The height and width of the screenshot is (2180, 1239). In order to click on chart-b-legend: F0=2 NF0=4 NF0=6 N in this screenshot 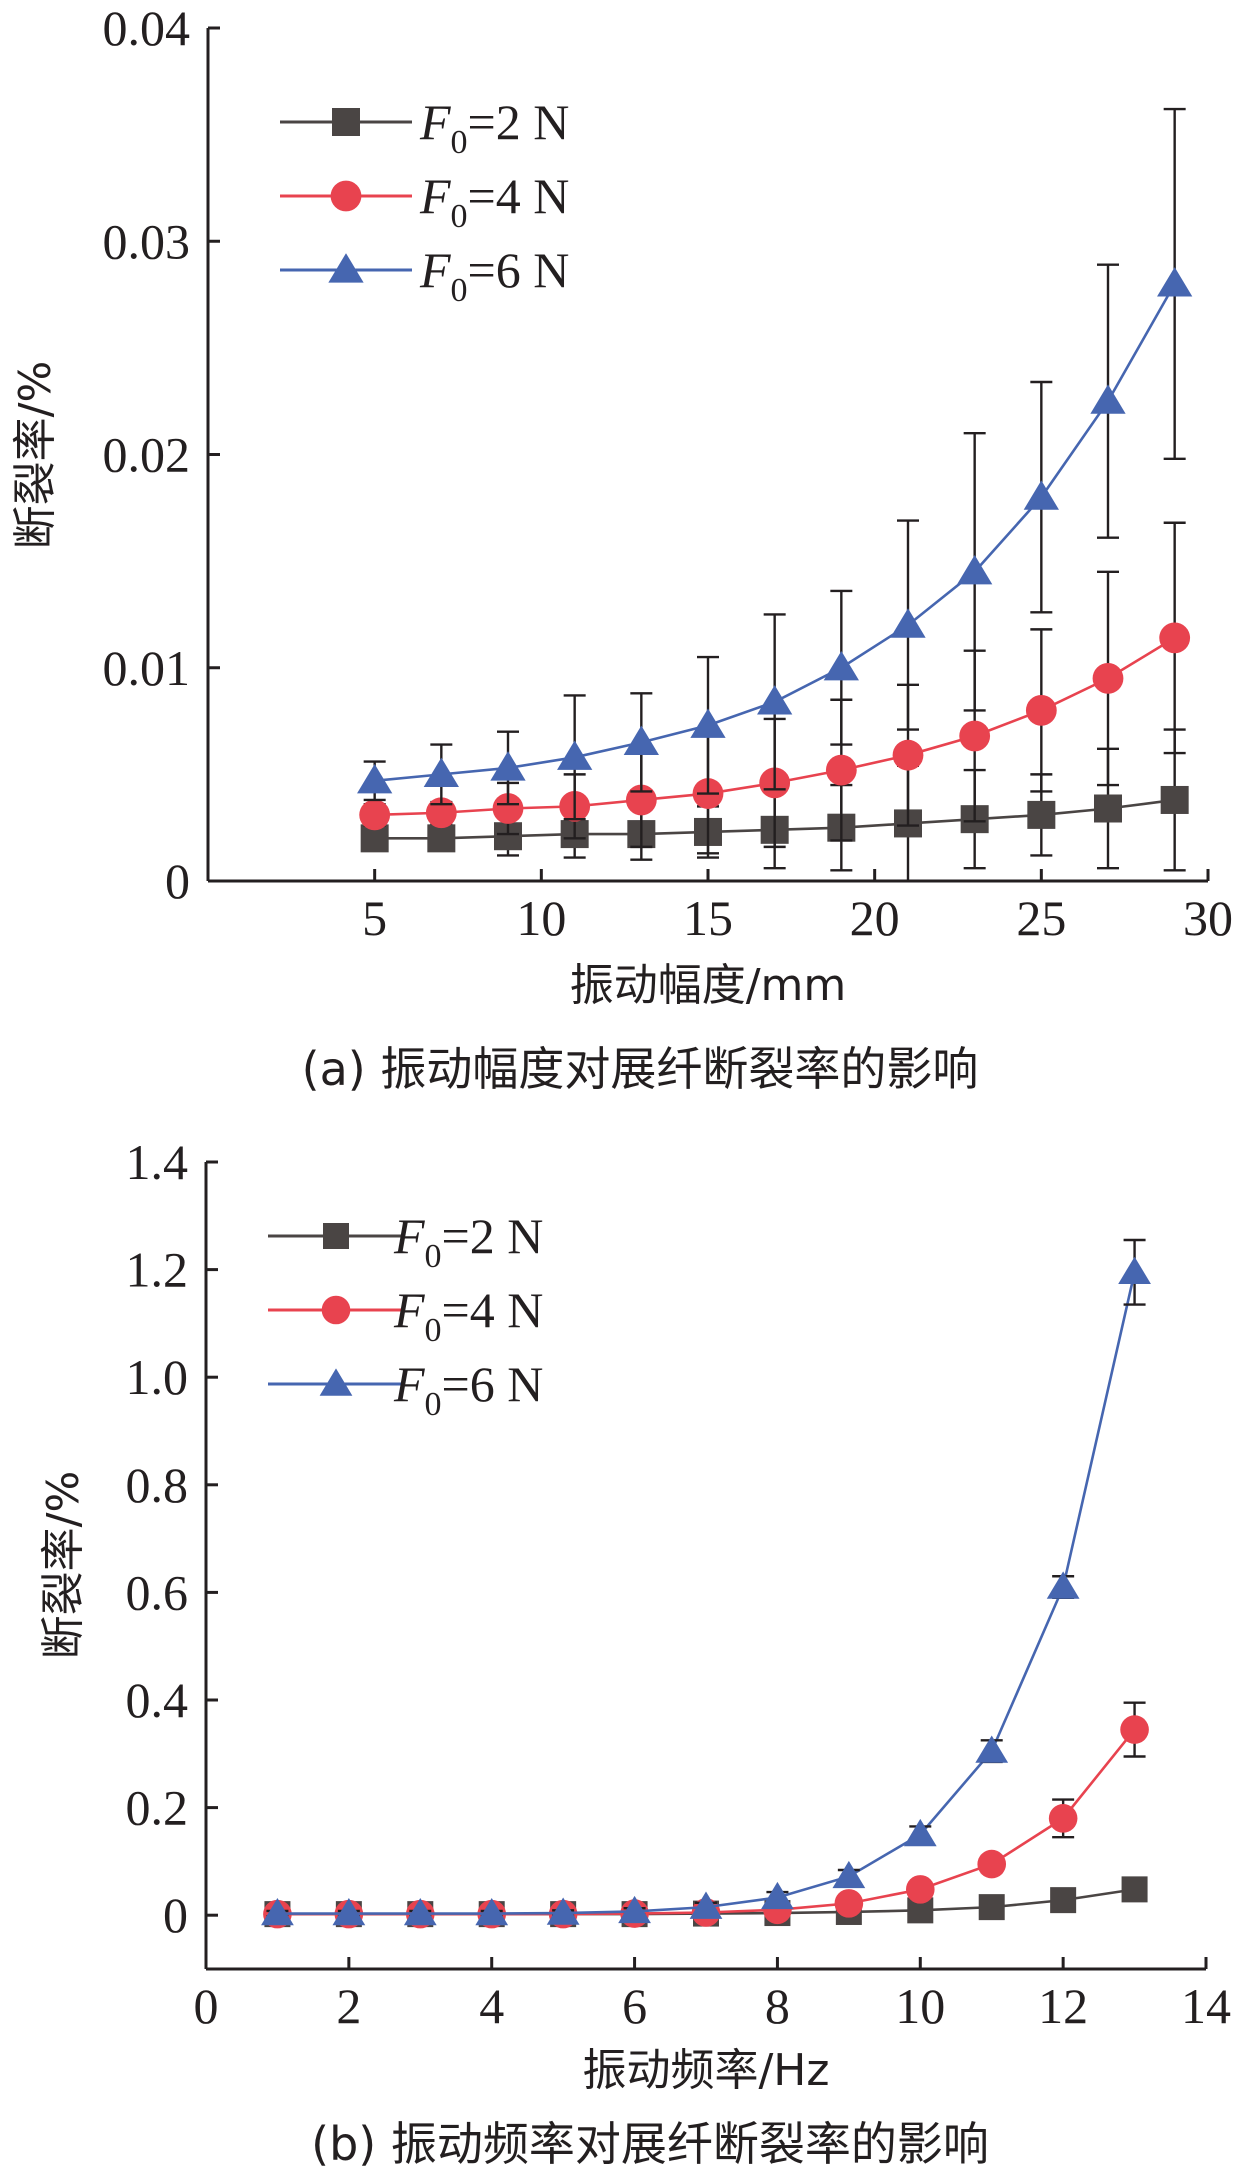, I will do `click(405, 1315)`.